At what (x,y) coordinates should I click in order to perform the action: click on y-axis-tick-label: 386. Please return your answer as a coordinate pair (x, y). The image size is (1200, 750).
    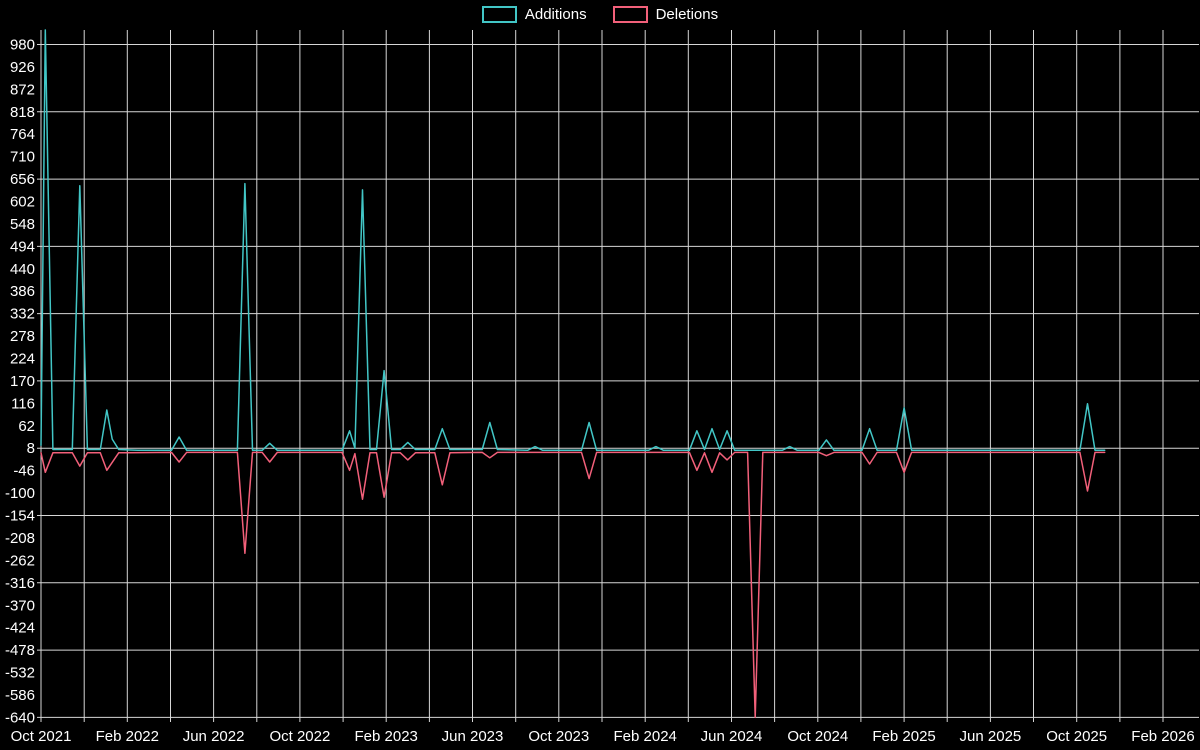
    Looking at the image, I should click on (22, 291).